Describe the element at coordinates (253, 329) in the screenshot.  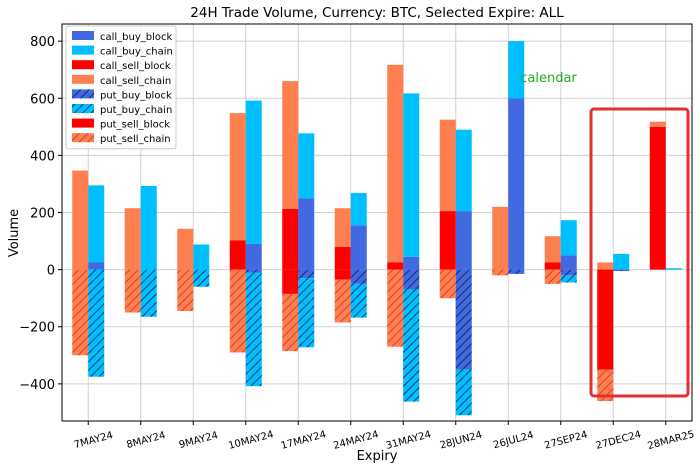
I see `bar-put_buy_chain-10may24` at that location.